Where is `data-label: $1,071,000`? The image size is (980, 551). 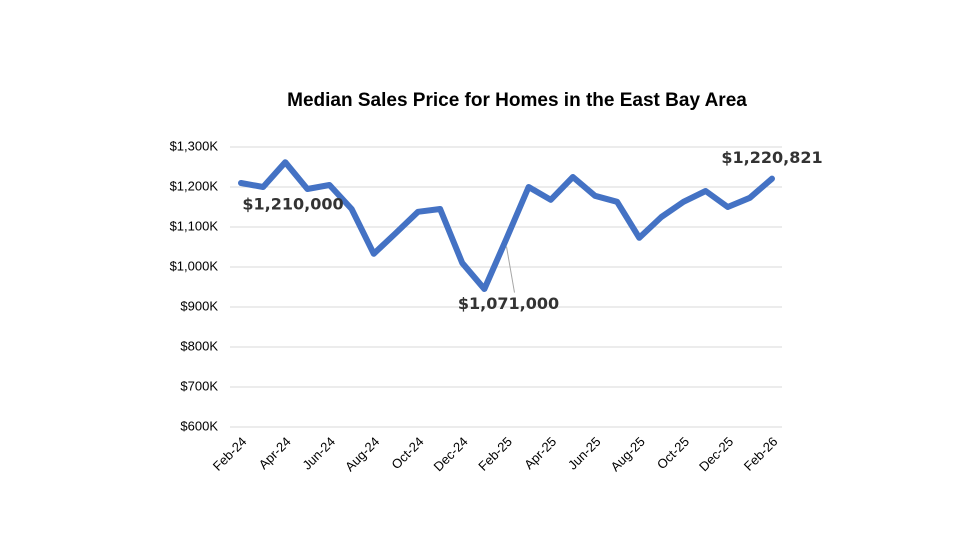
data-label: $1,071,000 is located at coordinates (508, 303).